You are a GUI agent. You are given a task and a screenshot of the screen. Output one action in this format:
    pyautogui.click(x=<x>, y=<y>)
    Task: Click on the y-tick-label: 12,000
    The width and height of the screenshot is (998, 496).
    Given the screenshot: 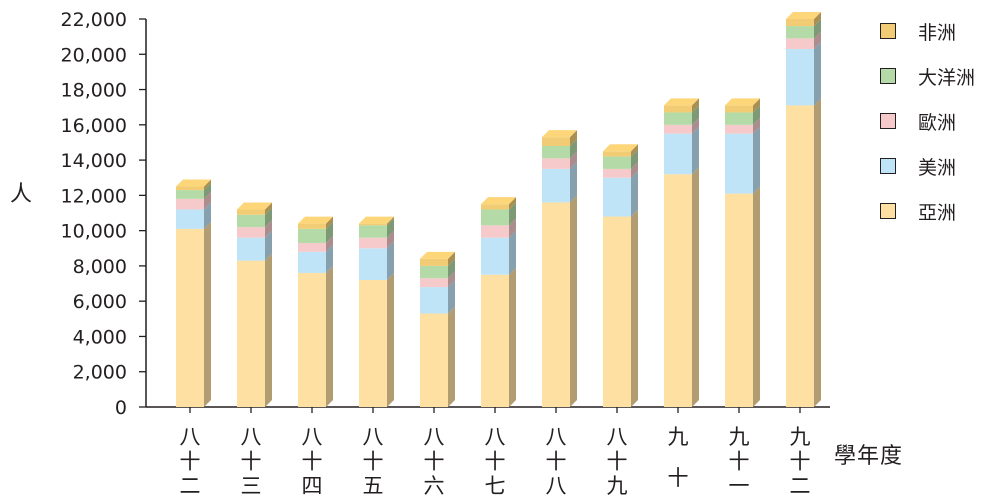 What is the action you would take?
    pyautogui.click(x=94, y=196)
    